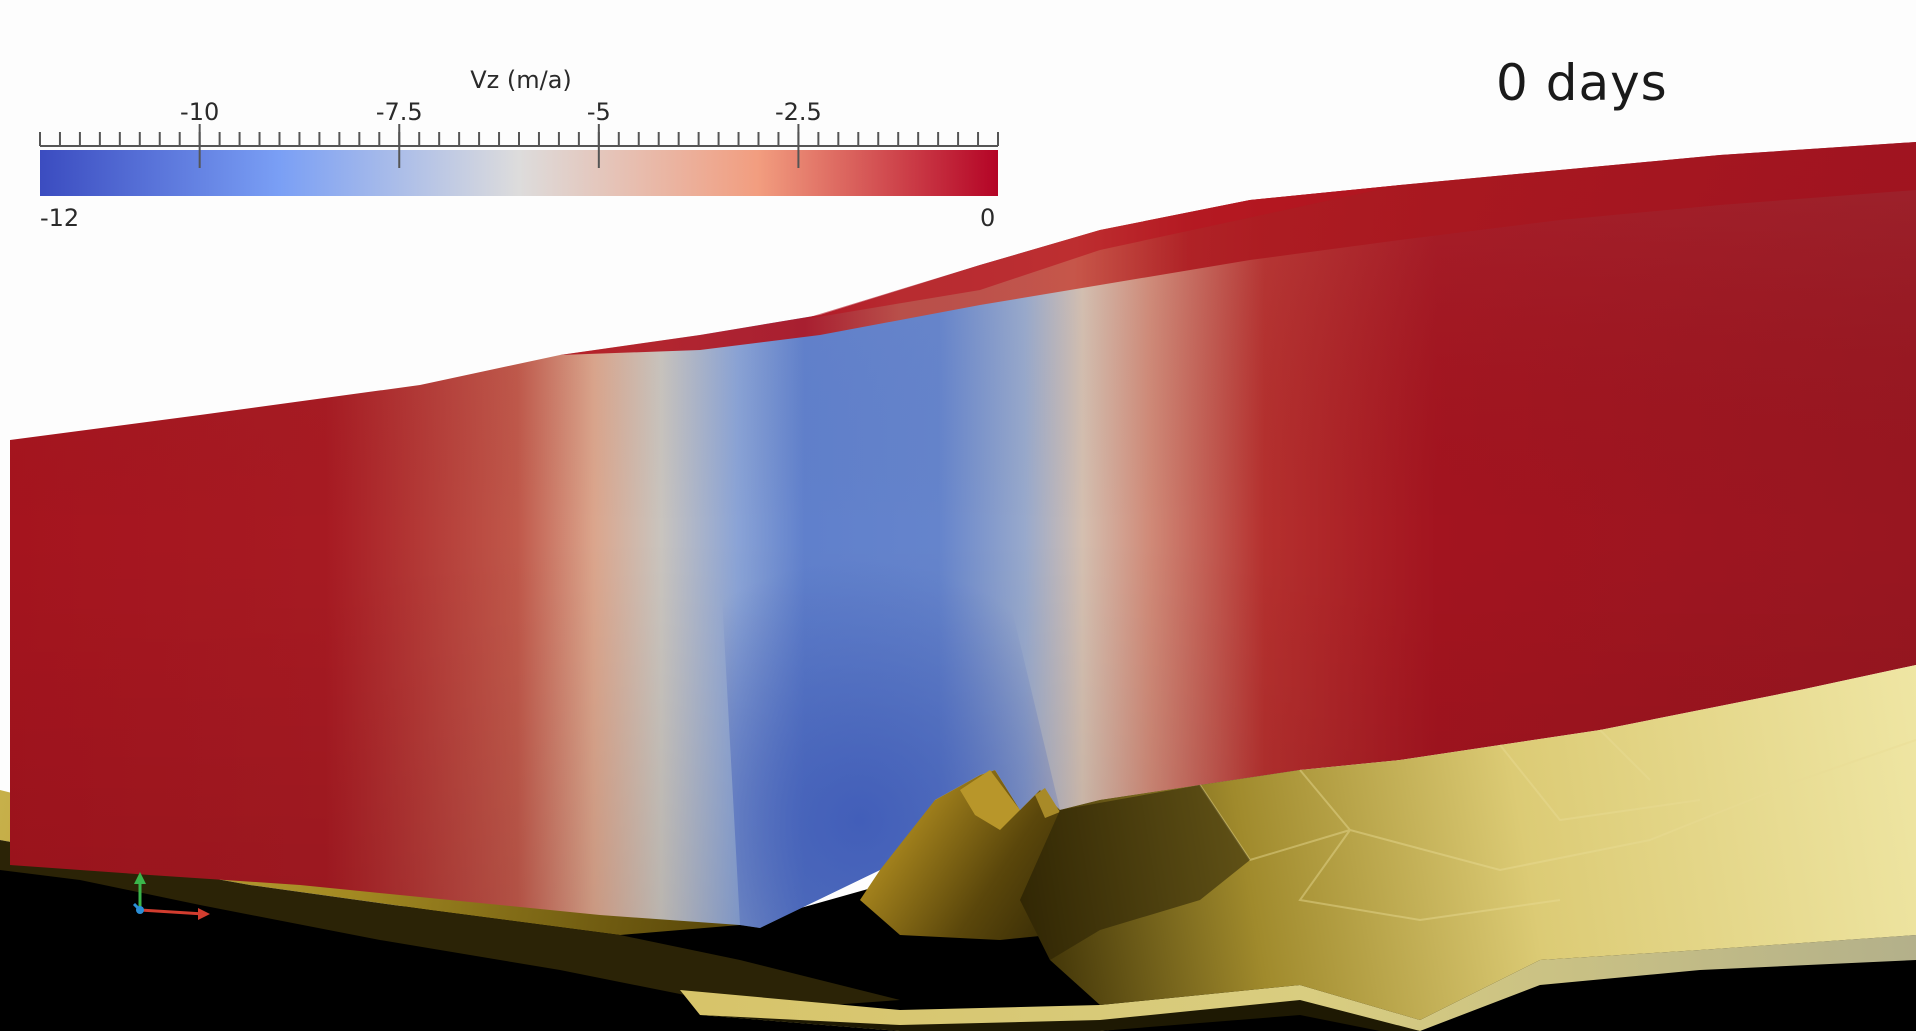 The width and height of the screenshot is (1916, 1031). I want to click on colorbar-tick-label: -2.5, so click(798, 112).